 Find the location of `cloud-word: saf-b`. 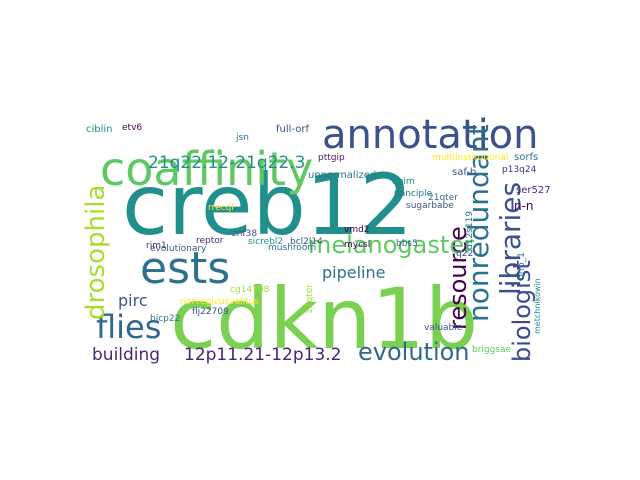

cloud-word: saf-b is located at coordinates (464, 172).